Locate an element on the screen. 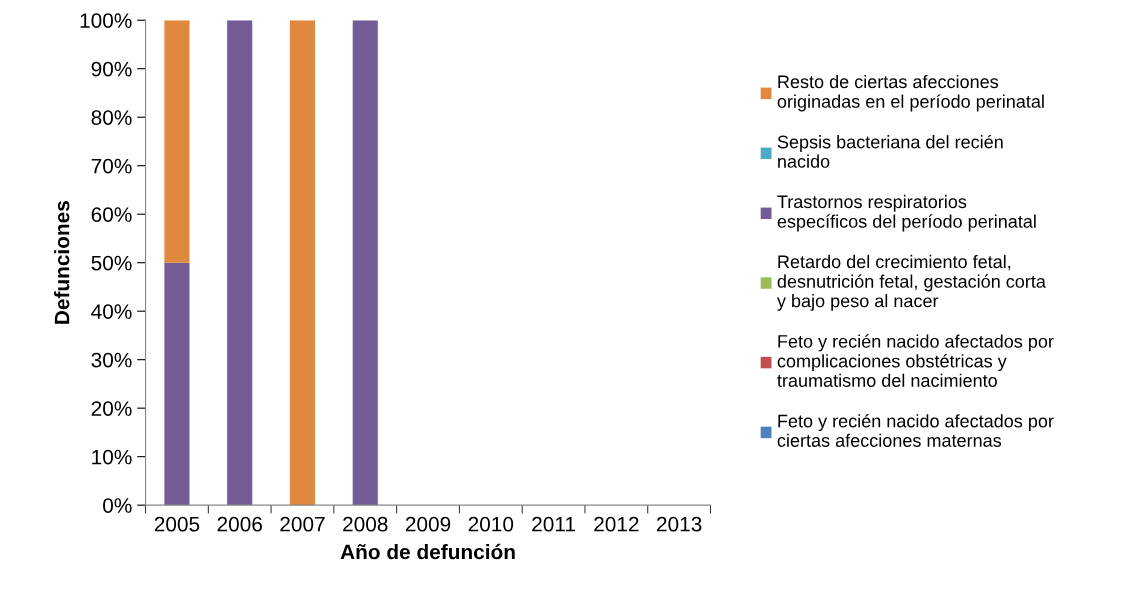  x-axis-title: Año de defunción is located at coordinates (427, 551).